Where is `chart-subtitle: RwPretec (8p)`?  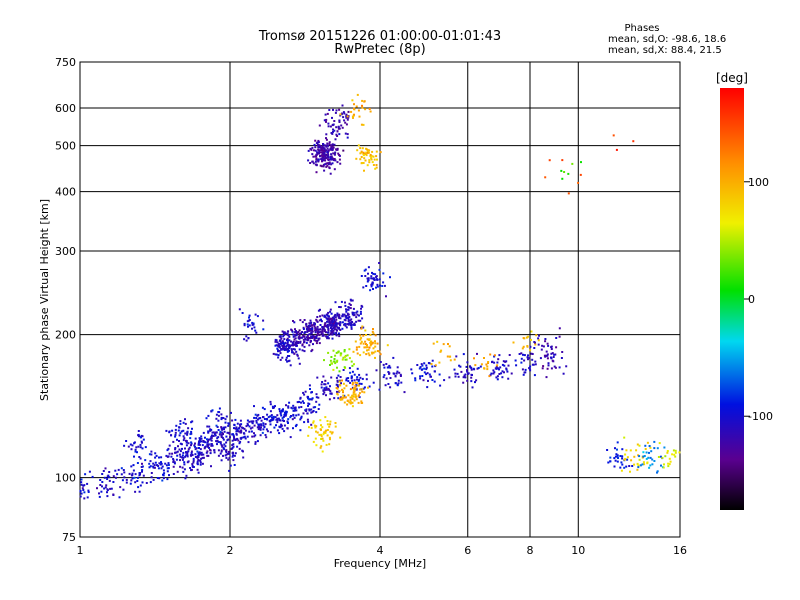
chart-subtitle: RwPretec (8p) is located at coordinates (379, 49).